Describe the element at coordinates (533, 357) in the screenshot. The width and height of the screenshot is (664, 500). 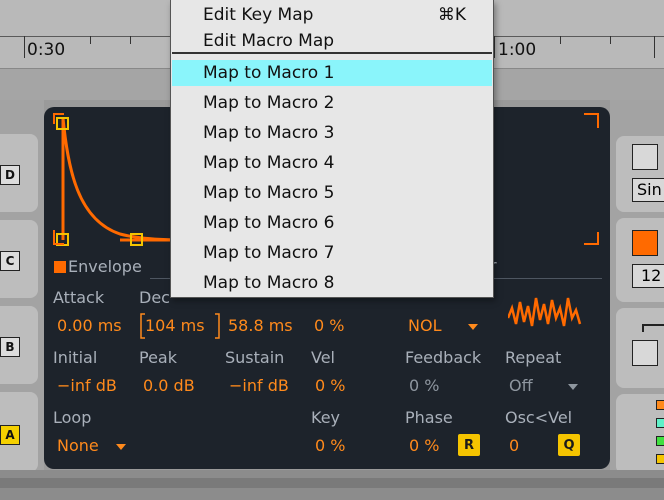
I see `repeat-label: Repeat` at that location.